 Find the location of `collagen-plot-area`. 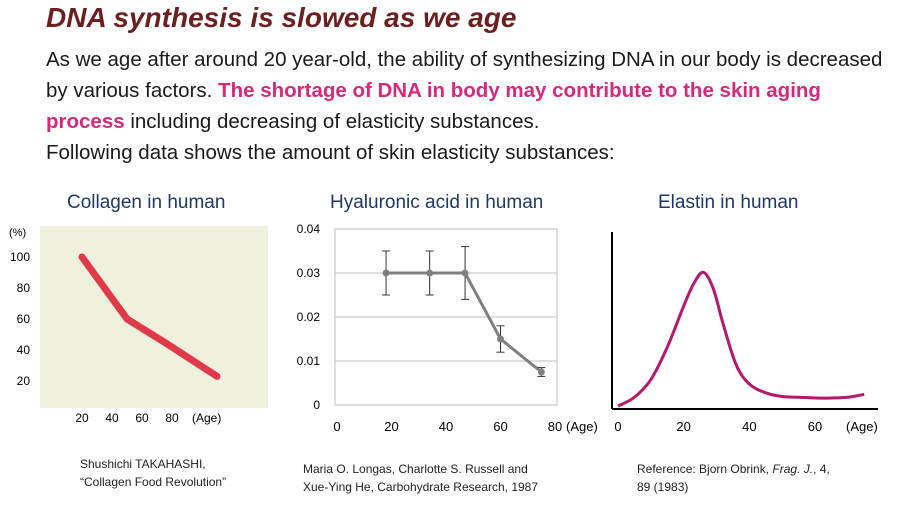

collagen-plot-area is located at coordinates (154, 317).